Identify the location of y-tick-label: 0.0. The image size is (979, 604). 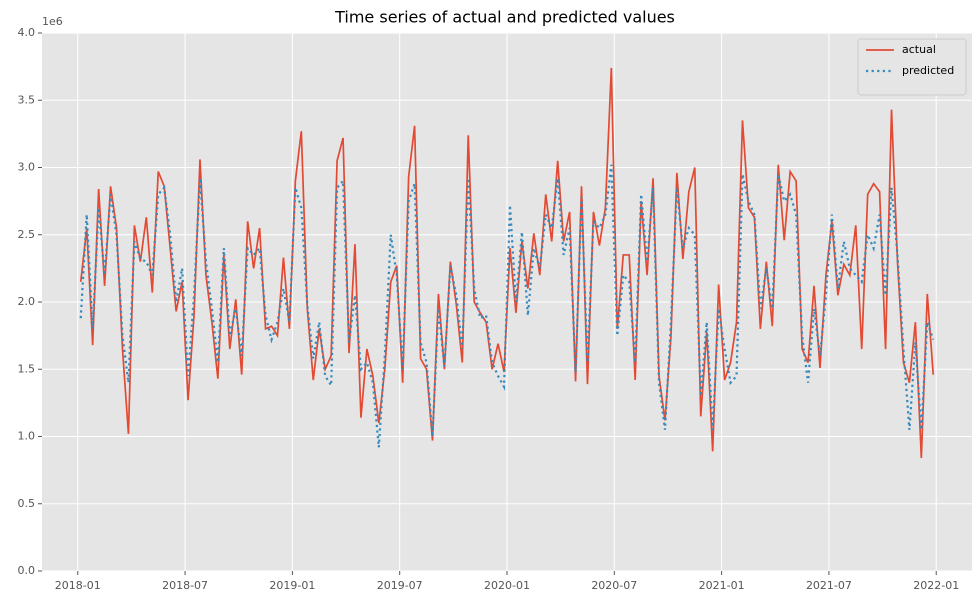
(27, 570).